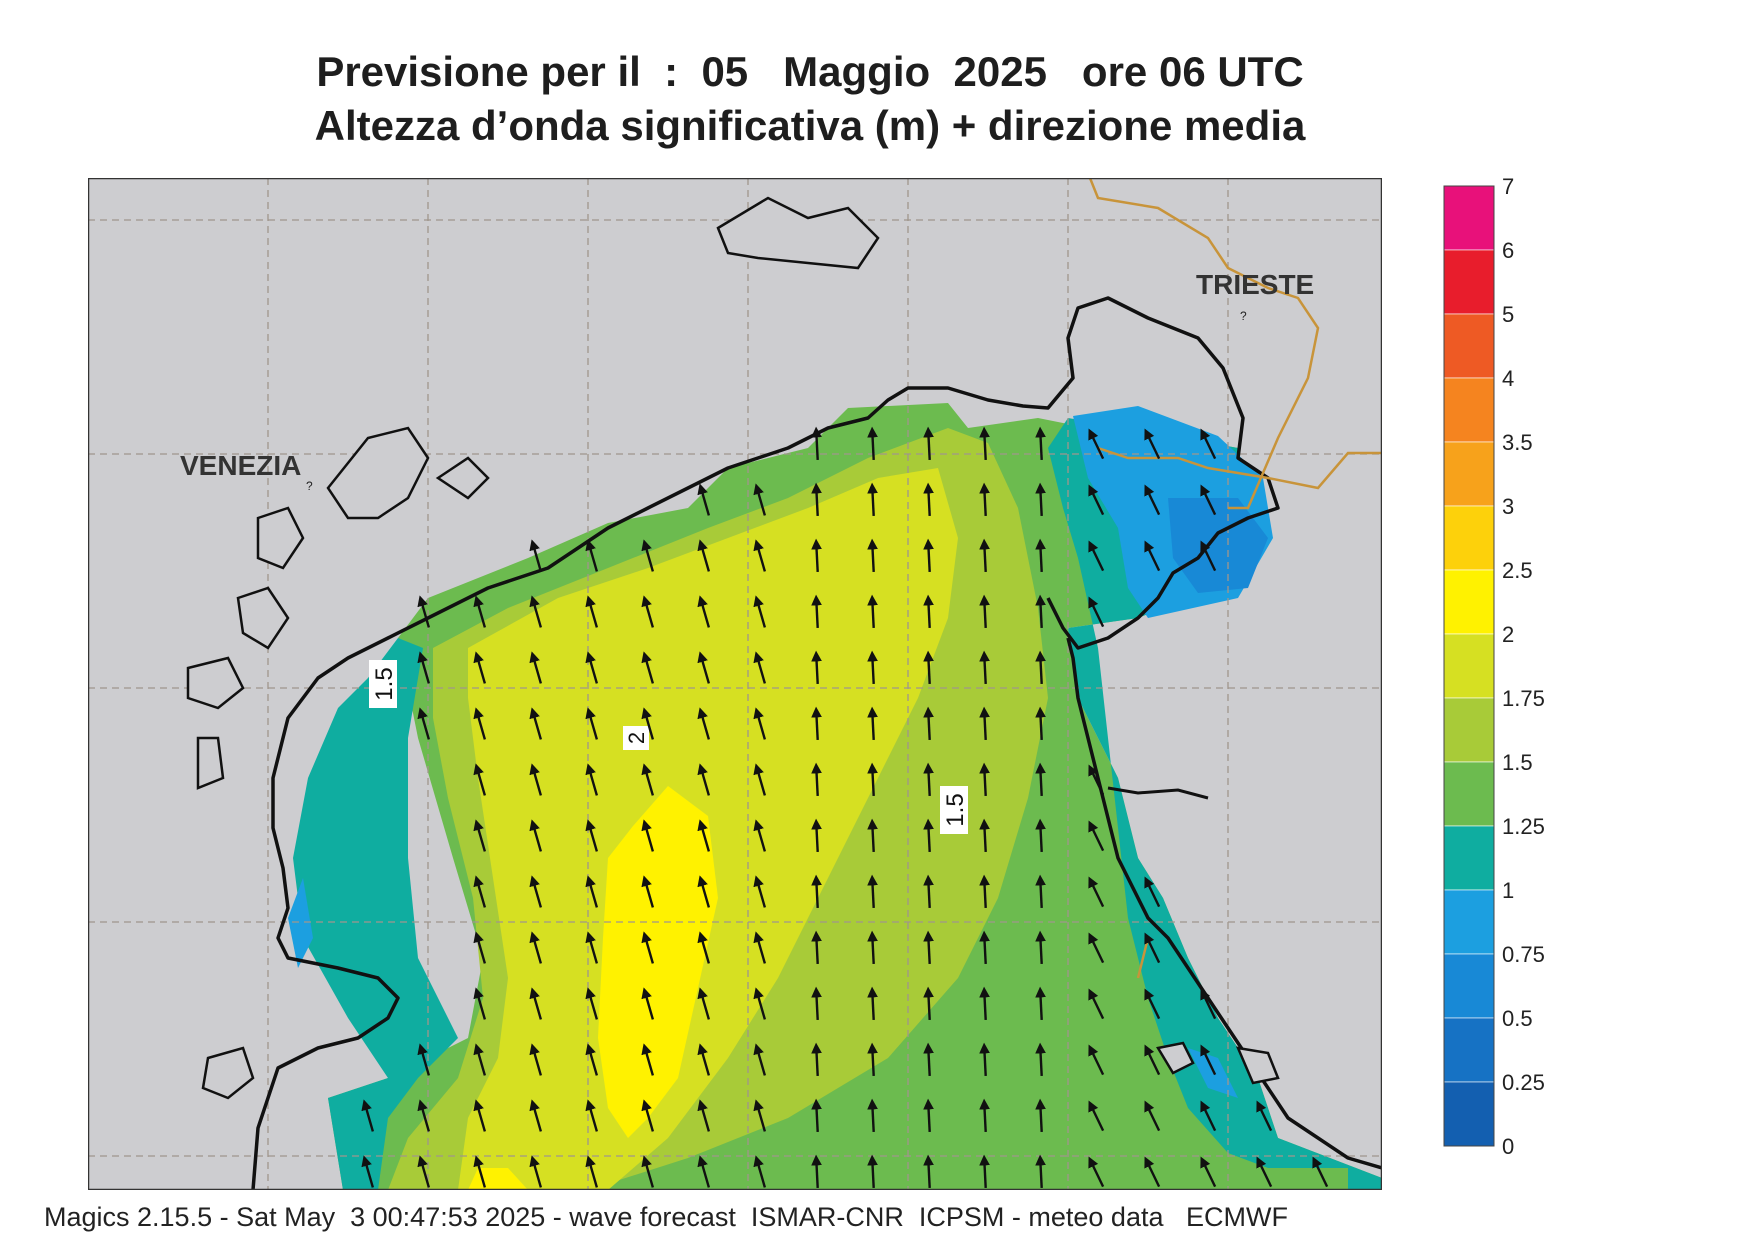 This screenshot has height=1242, width=1755. I want to click on legend-label: 1.25, so click(1523, 826).